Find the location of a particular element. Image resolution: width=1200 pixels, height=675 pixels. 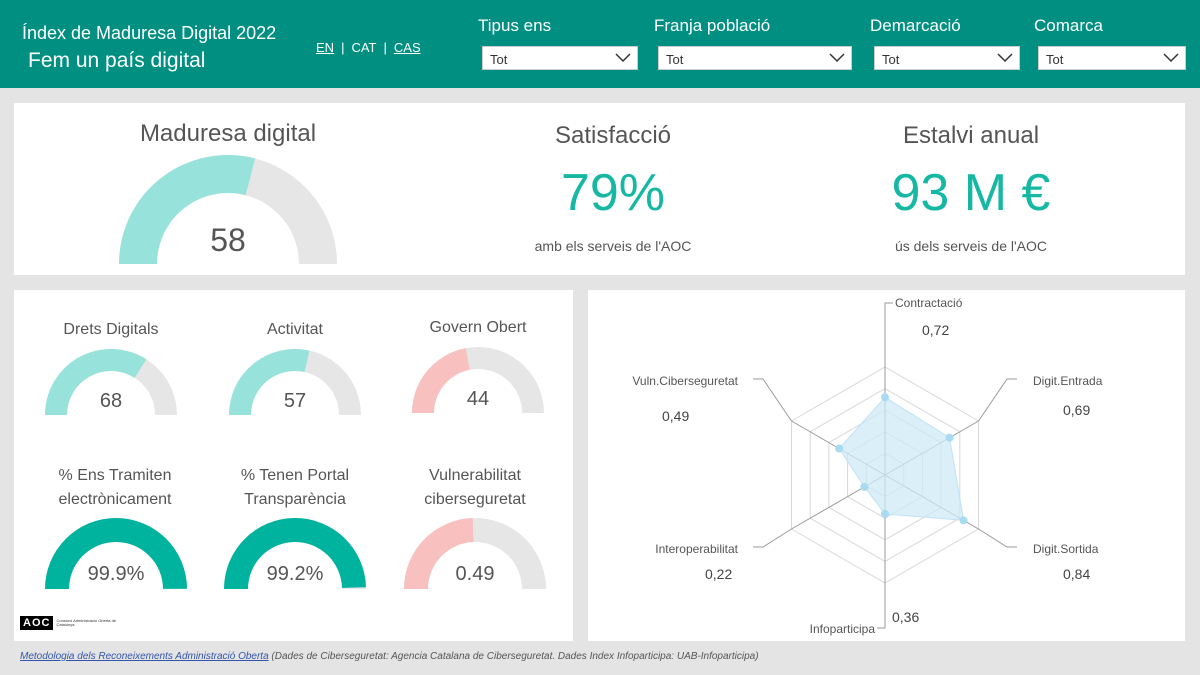

filter-franja-poblacio-dropdown: Tot is located at coordinates (755, 58).